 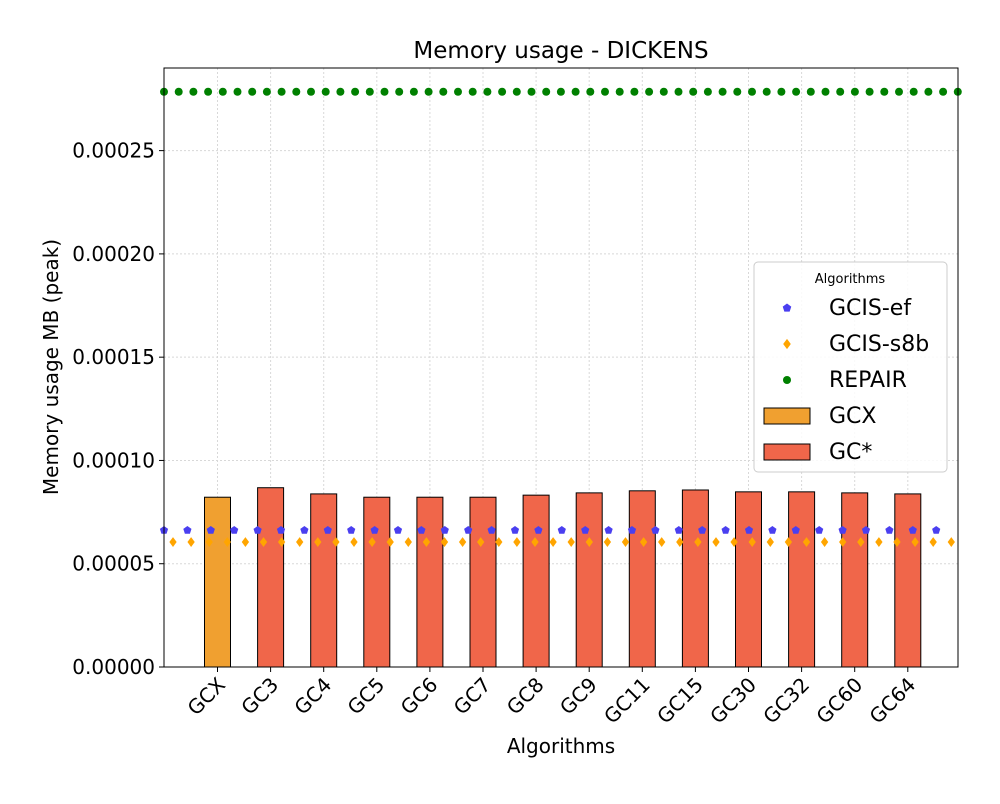 I want to click on bar-gc8, so click(x=536, y=581).